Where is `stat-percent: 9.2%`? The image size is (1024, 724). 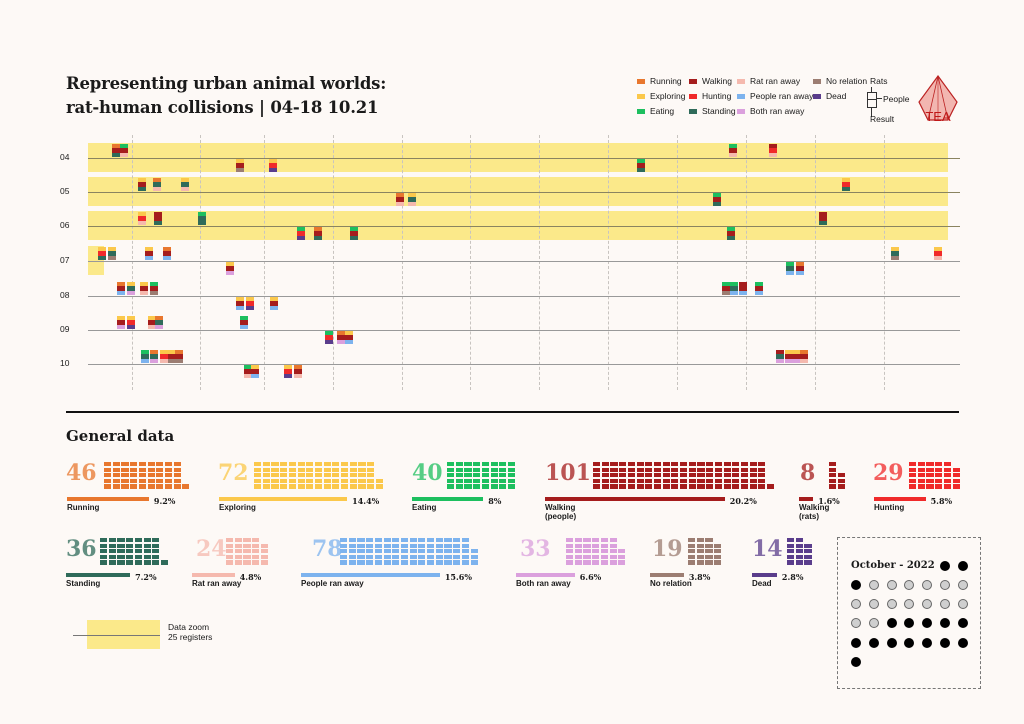
stat-percent: 9.2% is located at coordinates (164, 501).